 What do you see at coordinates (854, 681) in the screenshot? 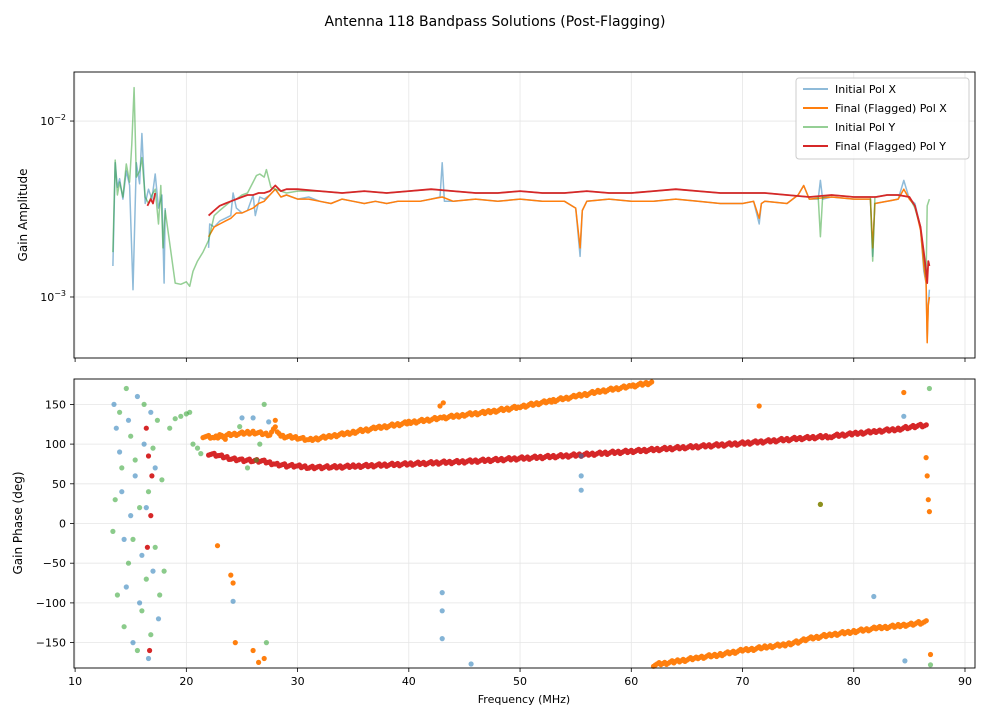
I see `phase-x-tick-label: 80` at bounding box center [854, 681].